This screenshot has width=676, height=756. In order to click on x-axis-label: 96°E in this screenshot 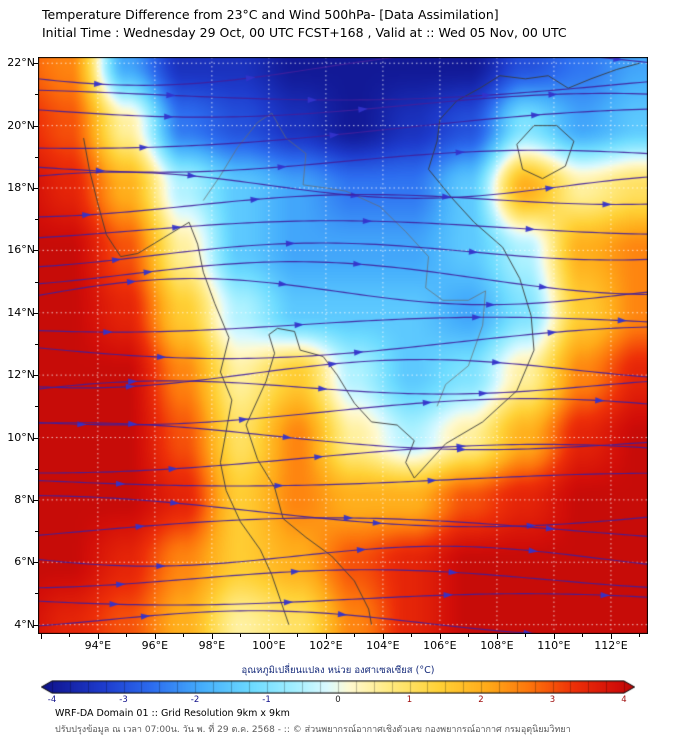, I will do `click(155, 645)`.